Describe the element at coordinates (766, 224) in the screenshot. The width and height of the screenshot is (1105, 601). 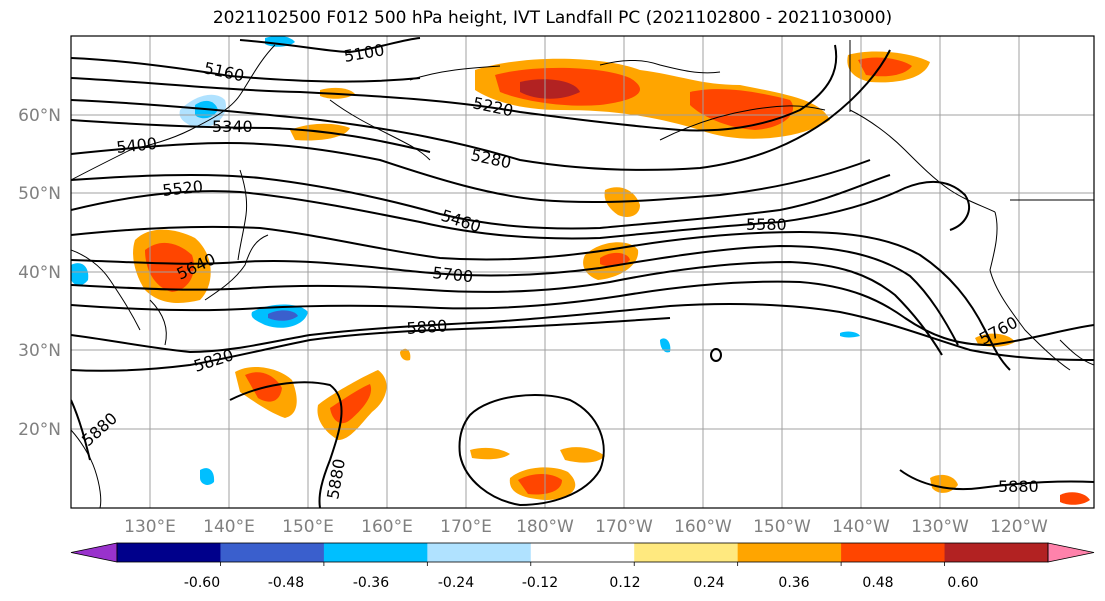
I see `contour-label: 5580` at that location.